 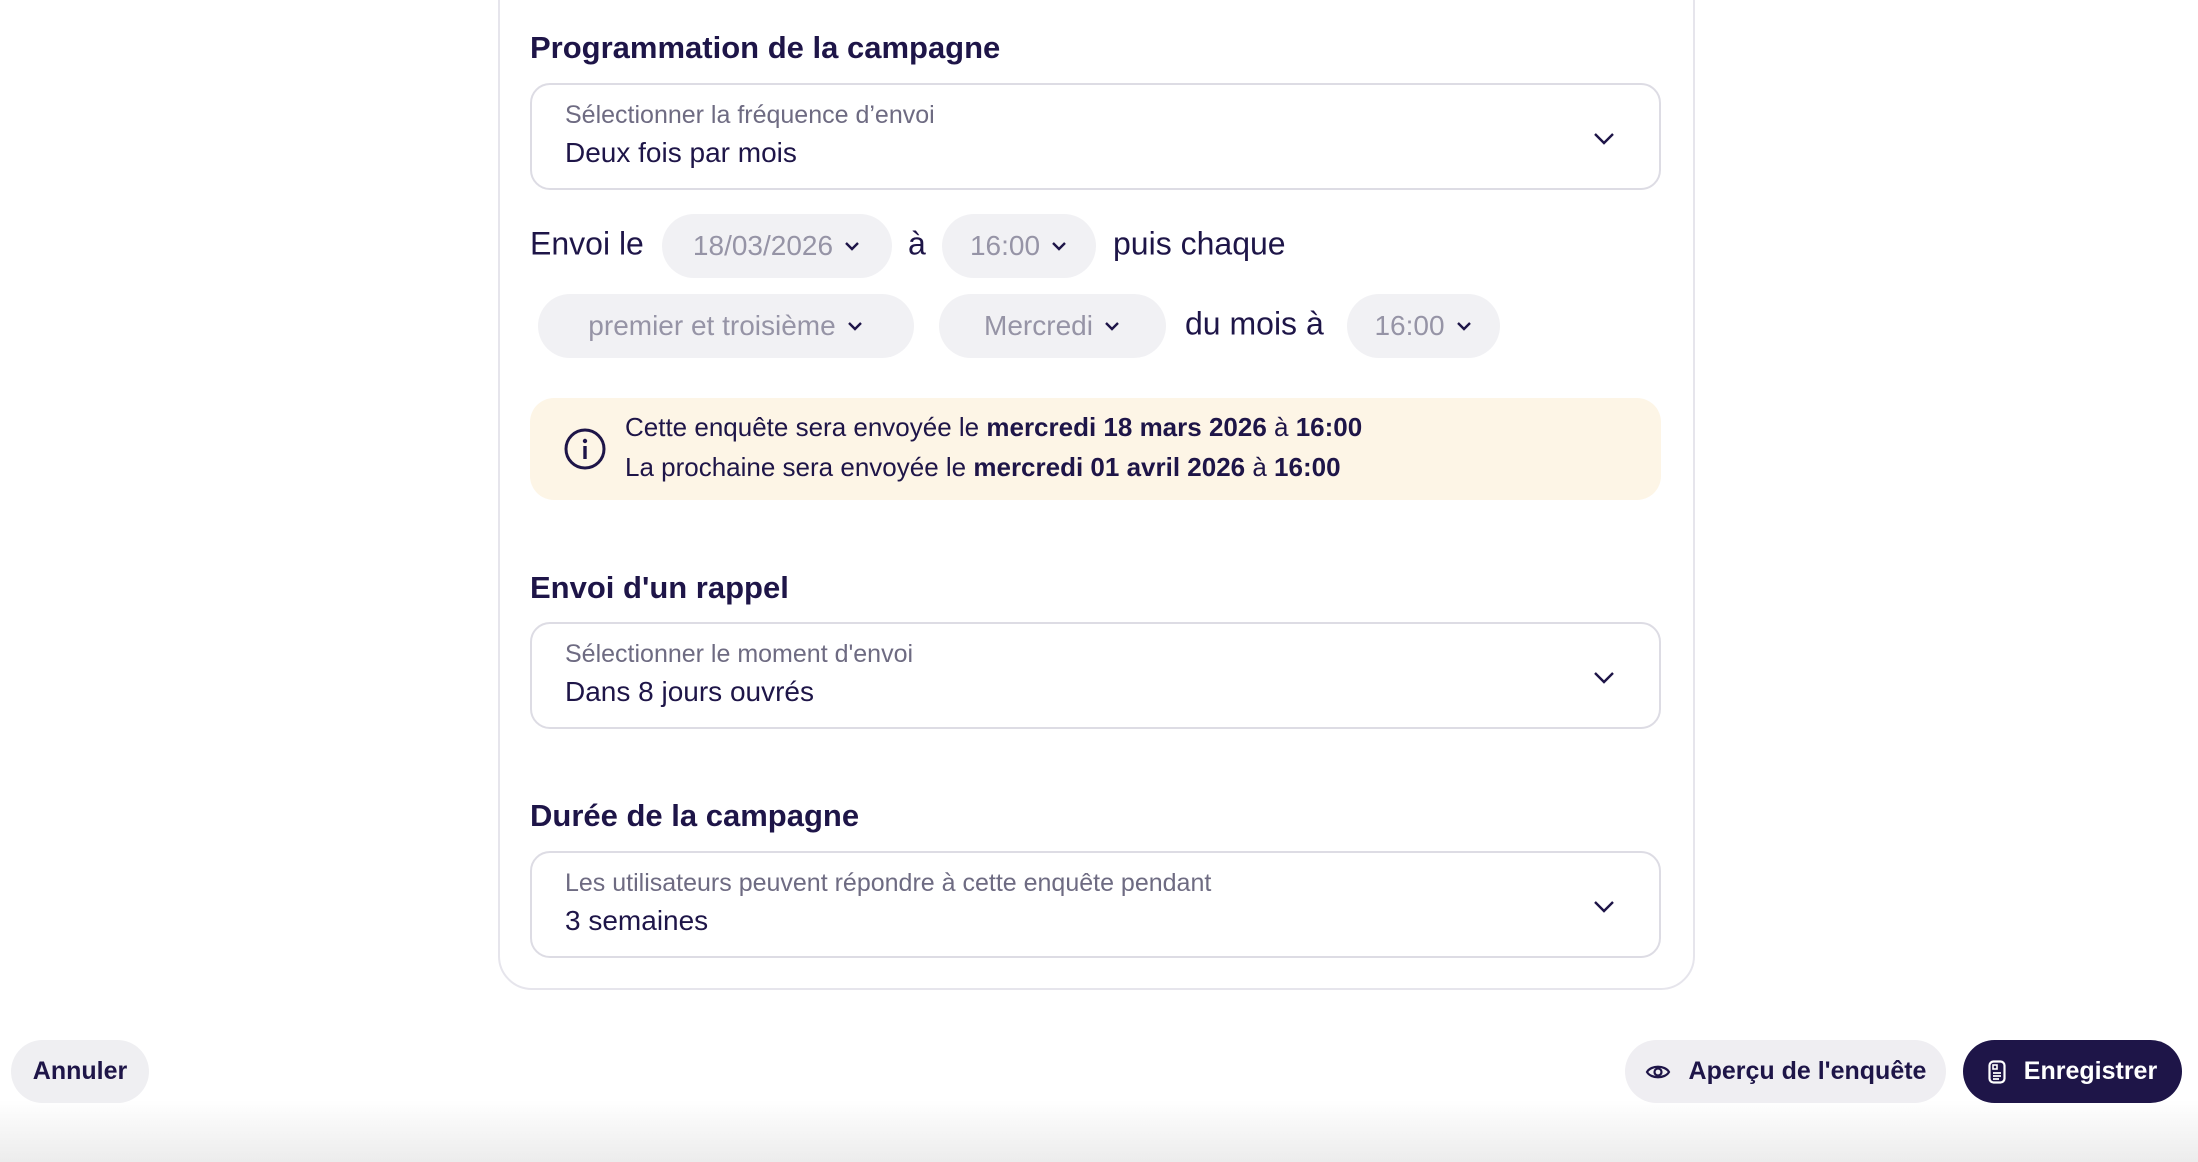 I want to click on cancel-button: Annuler, so click(x=80, y=1071).